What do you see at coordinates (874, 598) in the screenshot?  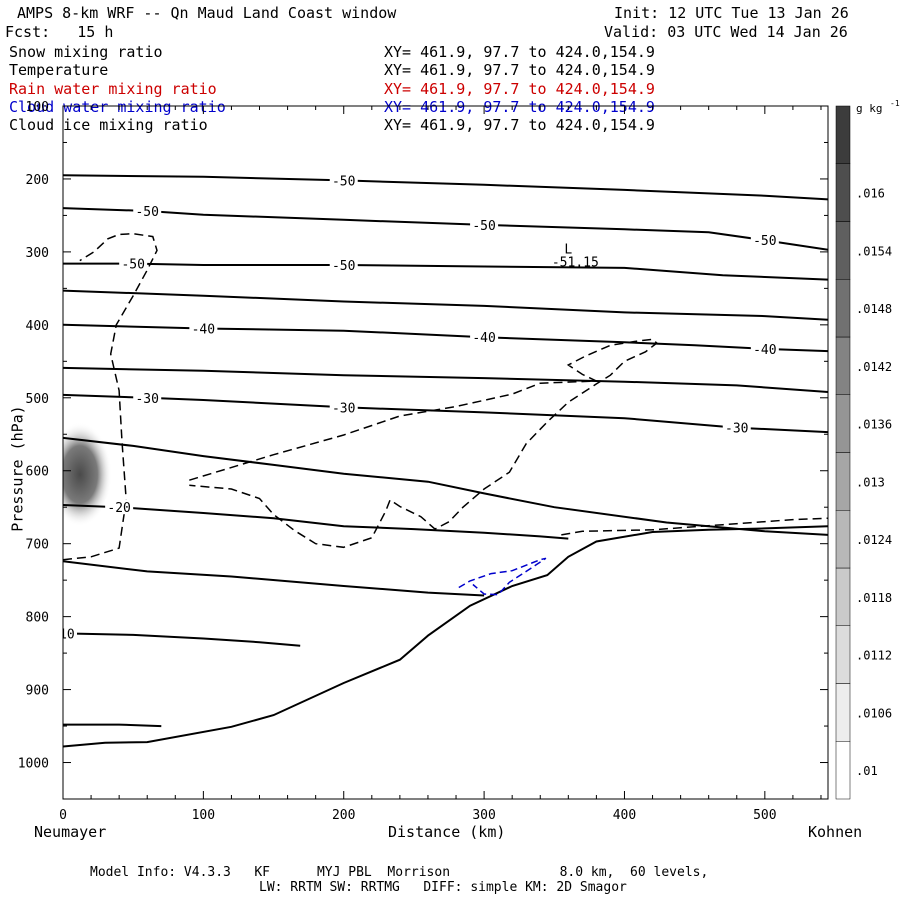 I see `colorbar-label: .0118` at bounding box center [874, 598].